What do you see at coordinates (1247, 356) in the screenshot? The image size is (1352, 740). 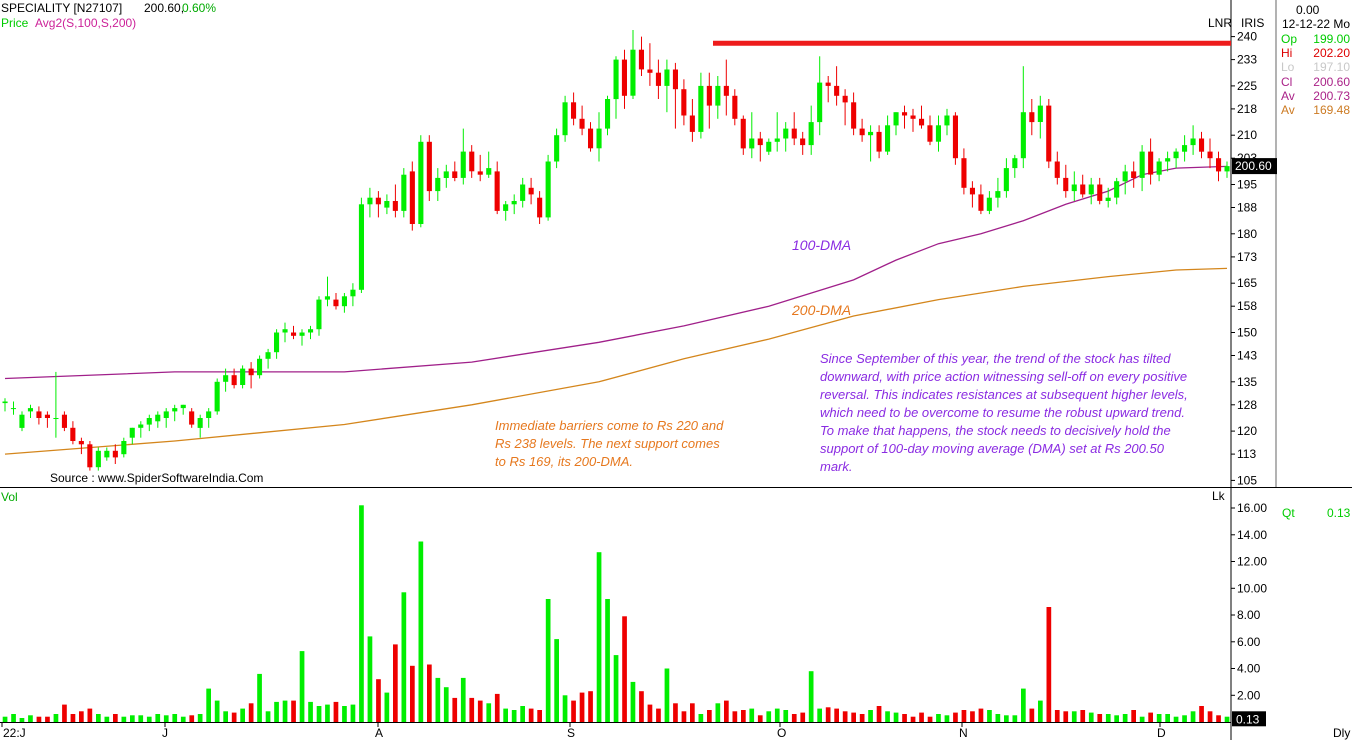 I see `price-tick-label: 143` at bounding box center [1247, 356].